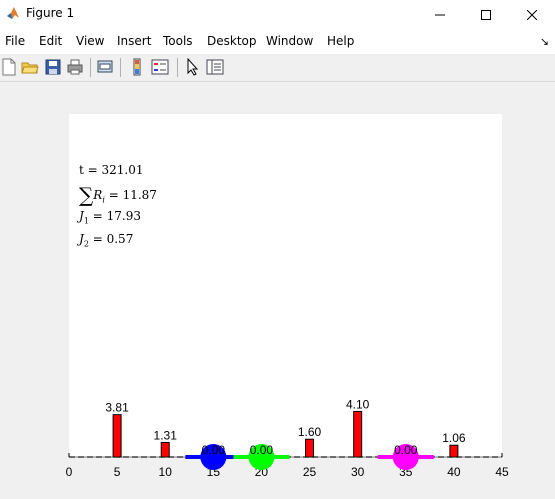  What do you see at coordinates (30, 67) in the screenshot?
I see `open-file-icon` at bounding box center [30, 67].